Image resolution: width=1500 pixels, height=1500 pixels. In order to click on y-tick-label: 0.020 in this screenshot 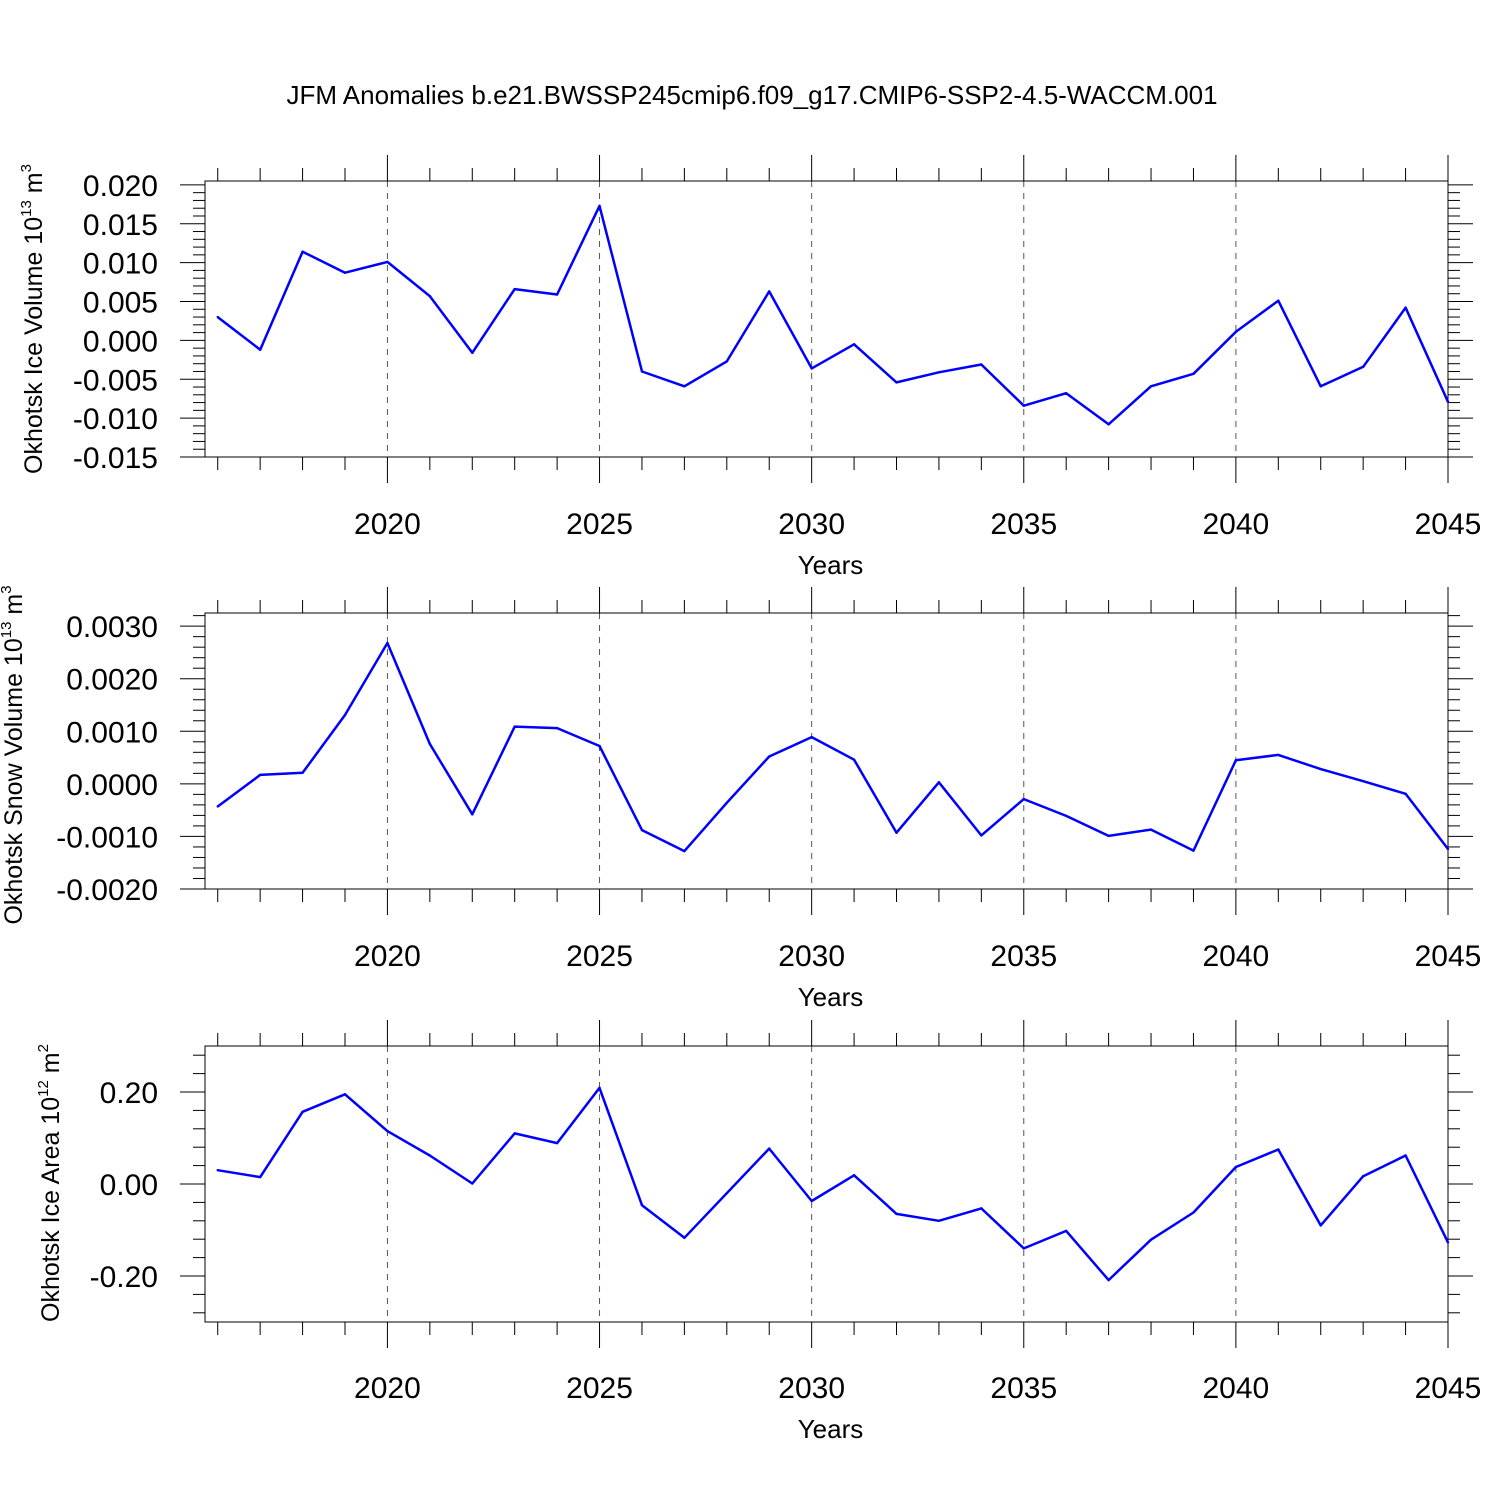, I will do `click(120, 186)`.